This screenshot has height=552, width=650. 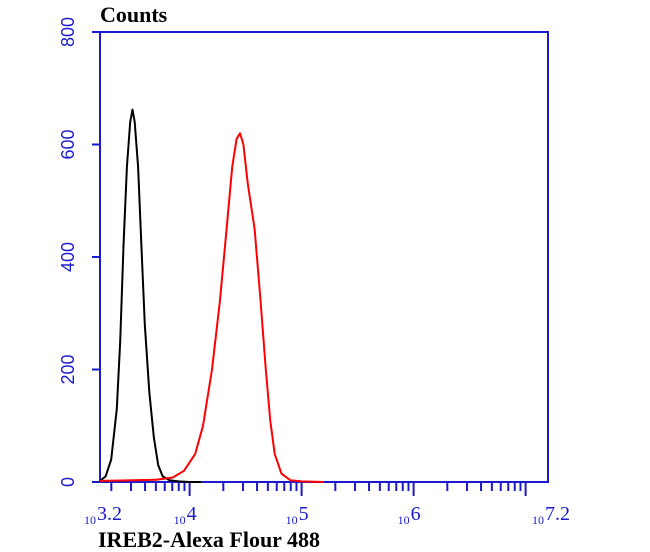 What do you see at coordinates (209, 539) in the screenshot?
I see `x-axis-label: IREB2-Alexa Flour 488` at bounding box center [209, 539].